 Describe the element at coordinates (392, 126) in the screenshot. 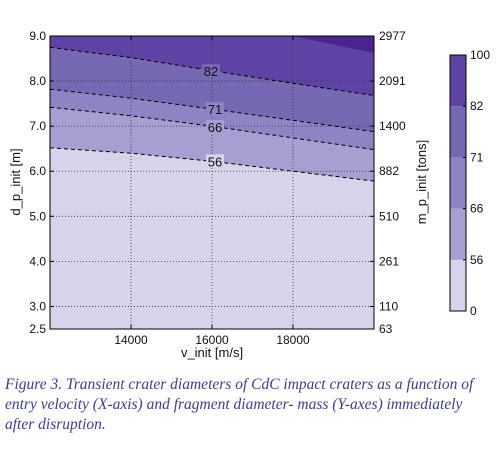

I see `y-tick-label-right: 1400` at that location.